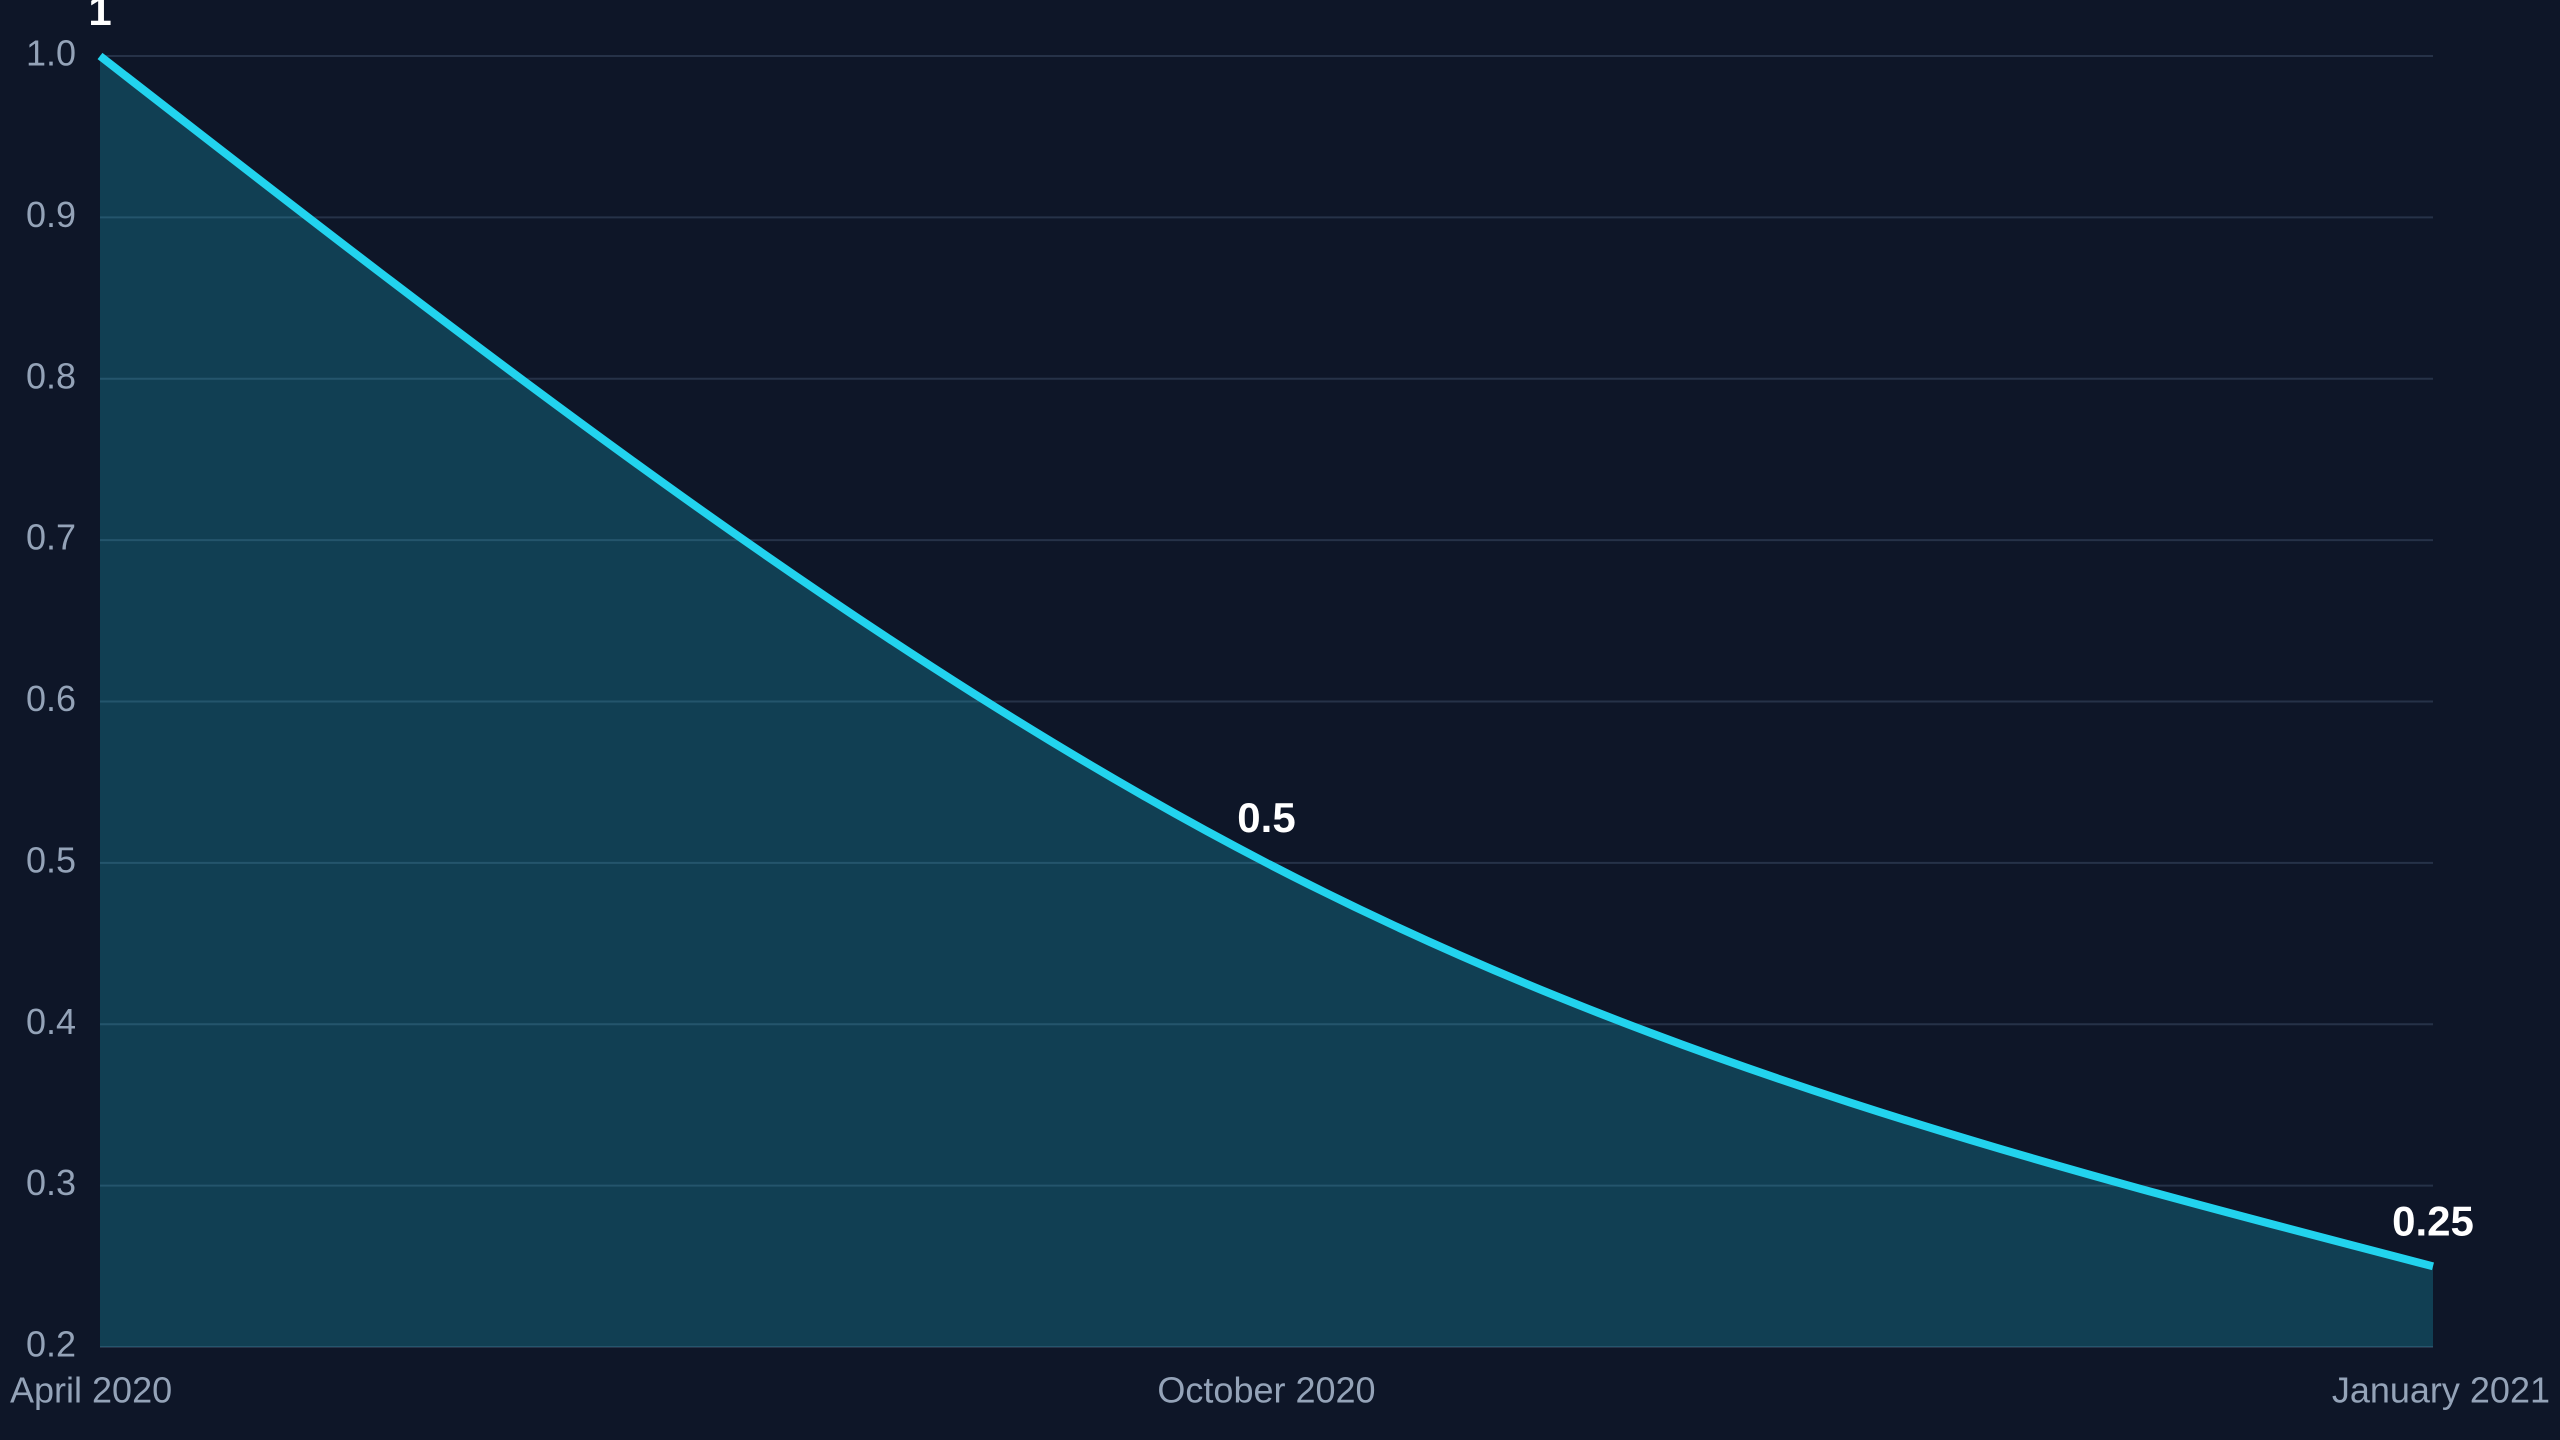 The width and height of the screenshot is (2560, 1440). Describe the element at coordinates (51, 1344) in the screenshot. I see `y-tick-label: 0.2` at that location.